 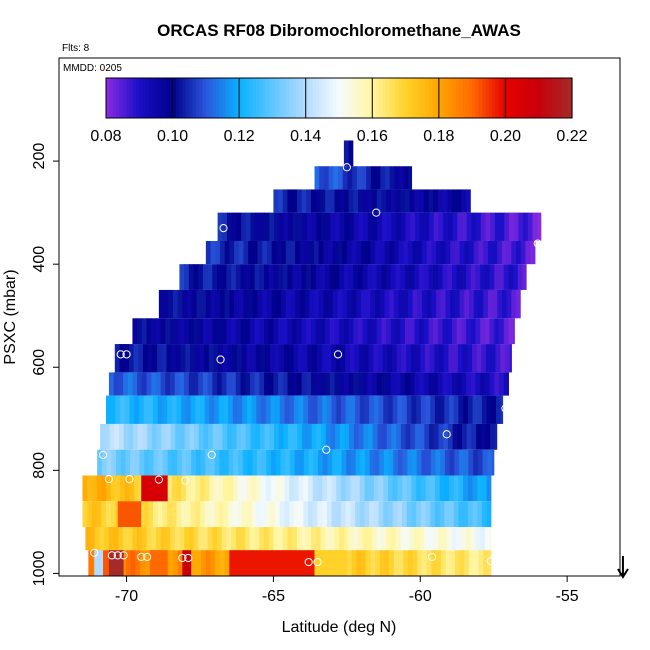 I want to click on colorbar-tick-label: 0.14, so click(x=305, y=136).